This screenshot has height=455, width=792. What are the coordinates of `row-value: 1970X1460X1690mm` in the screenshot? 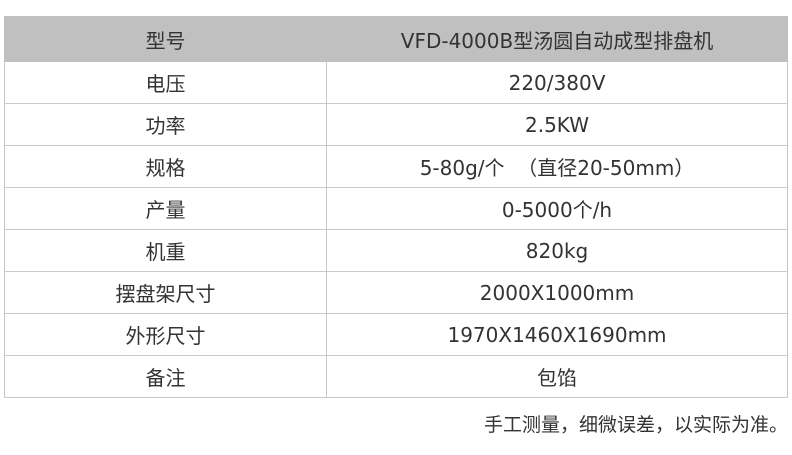 It's located at (557, 334).